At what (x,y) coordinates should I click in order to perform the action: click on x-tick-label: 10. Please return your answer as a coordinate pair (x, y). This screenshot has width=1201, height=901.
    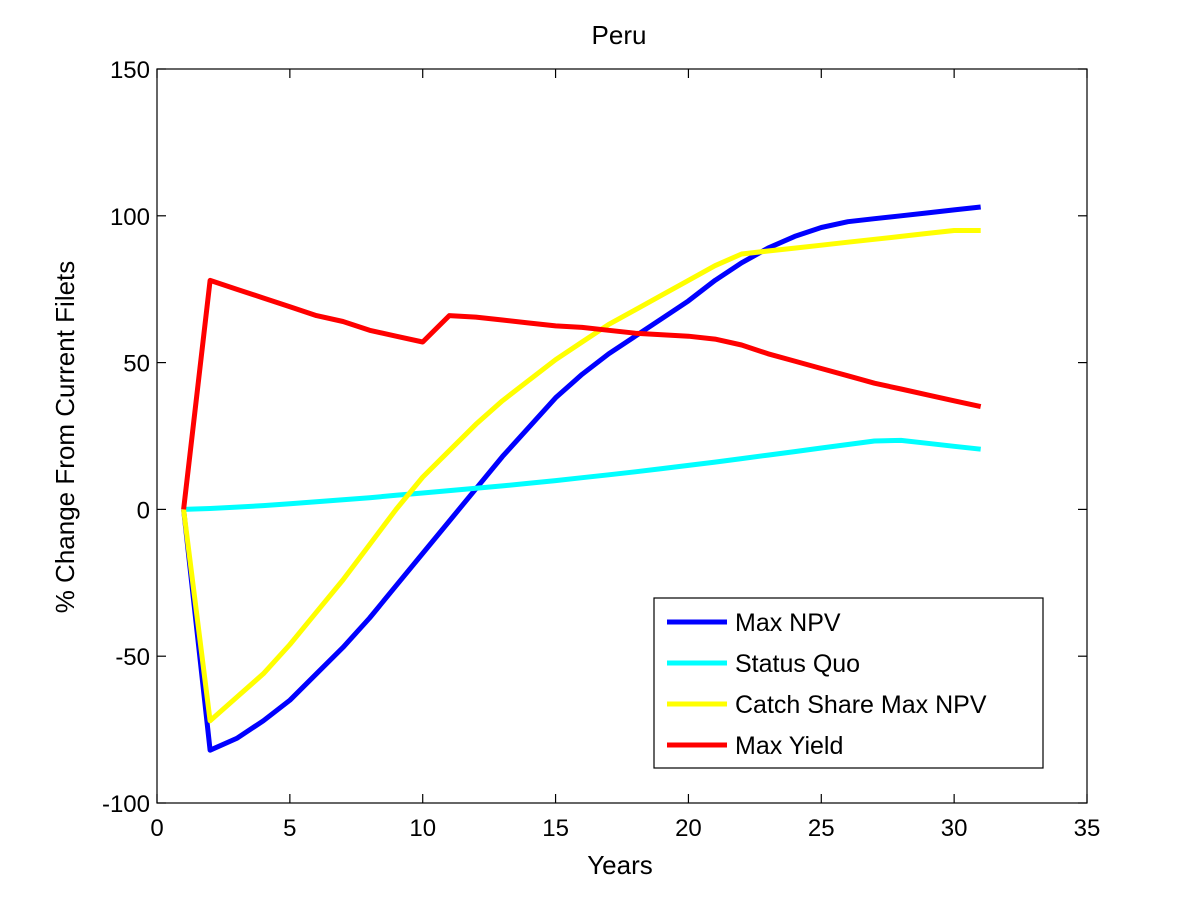
    Looking at the image, I should click on (422, 828).